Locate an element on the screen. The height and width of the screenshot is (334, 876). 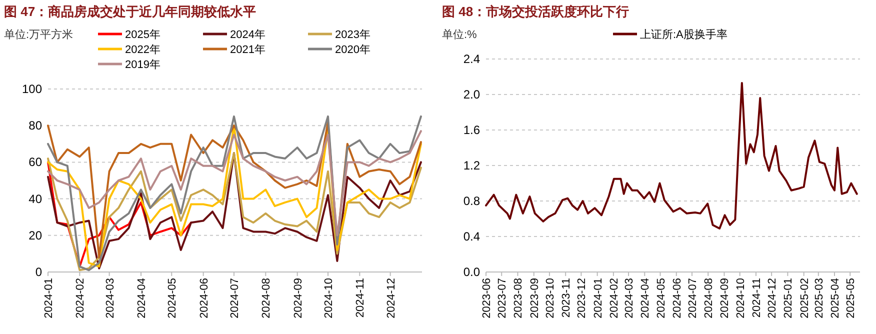
chart-title: 图 48：市场交投活跃度环比下行 is located at coordinates (536, 11).